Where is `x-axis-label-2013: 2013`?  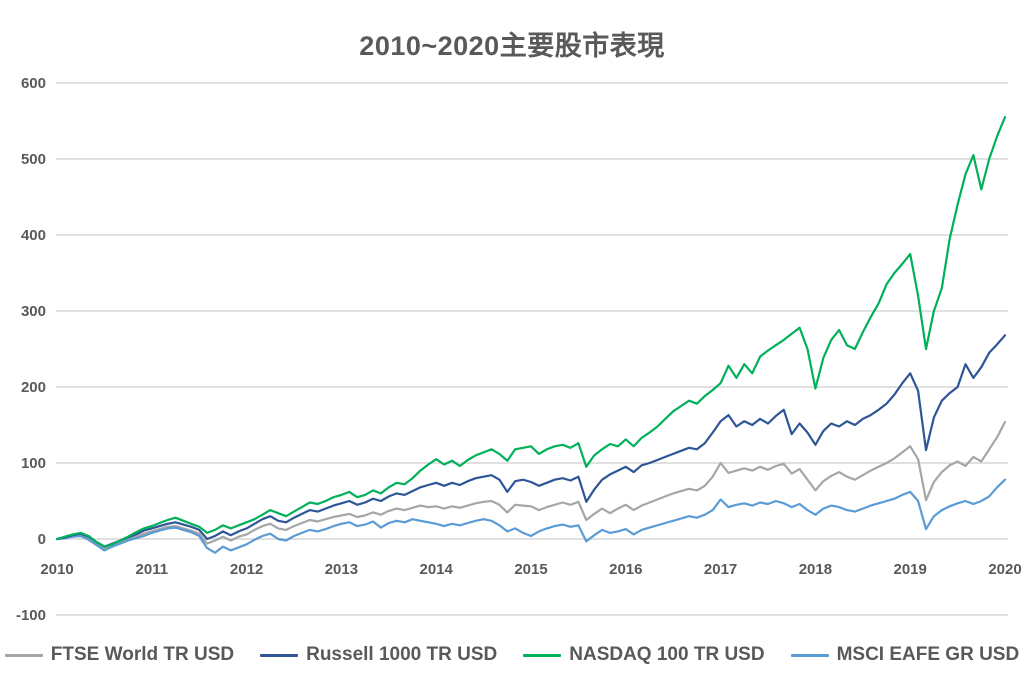
x-axis-label-2013: 2013 is located at coordinates (341, 569).